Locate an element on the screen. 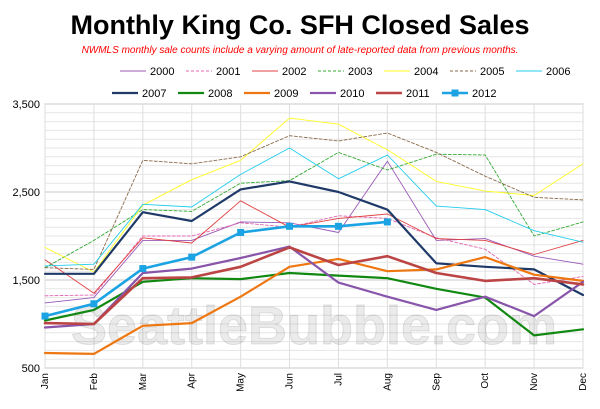 The width and height of the screenshot is (600, 409). x-tick-label: Jan is located at coordinates (45, 381).